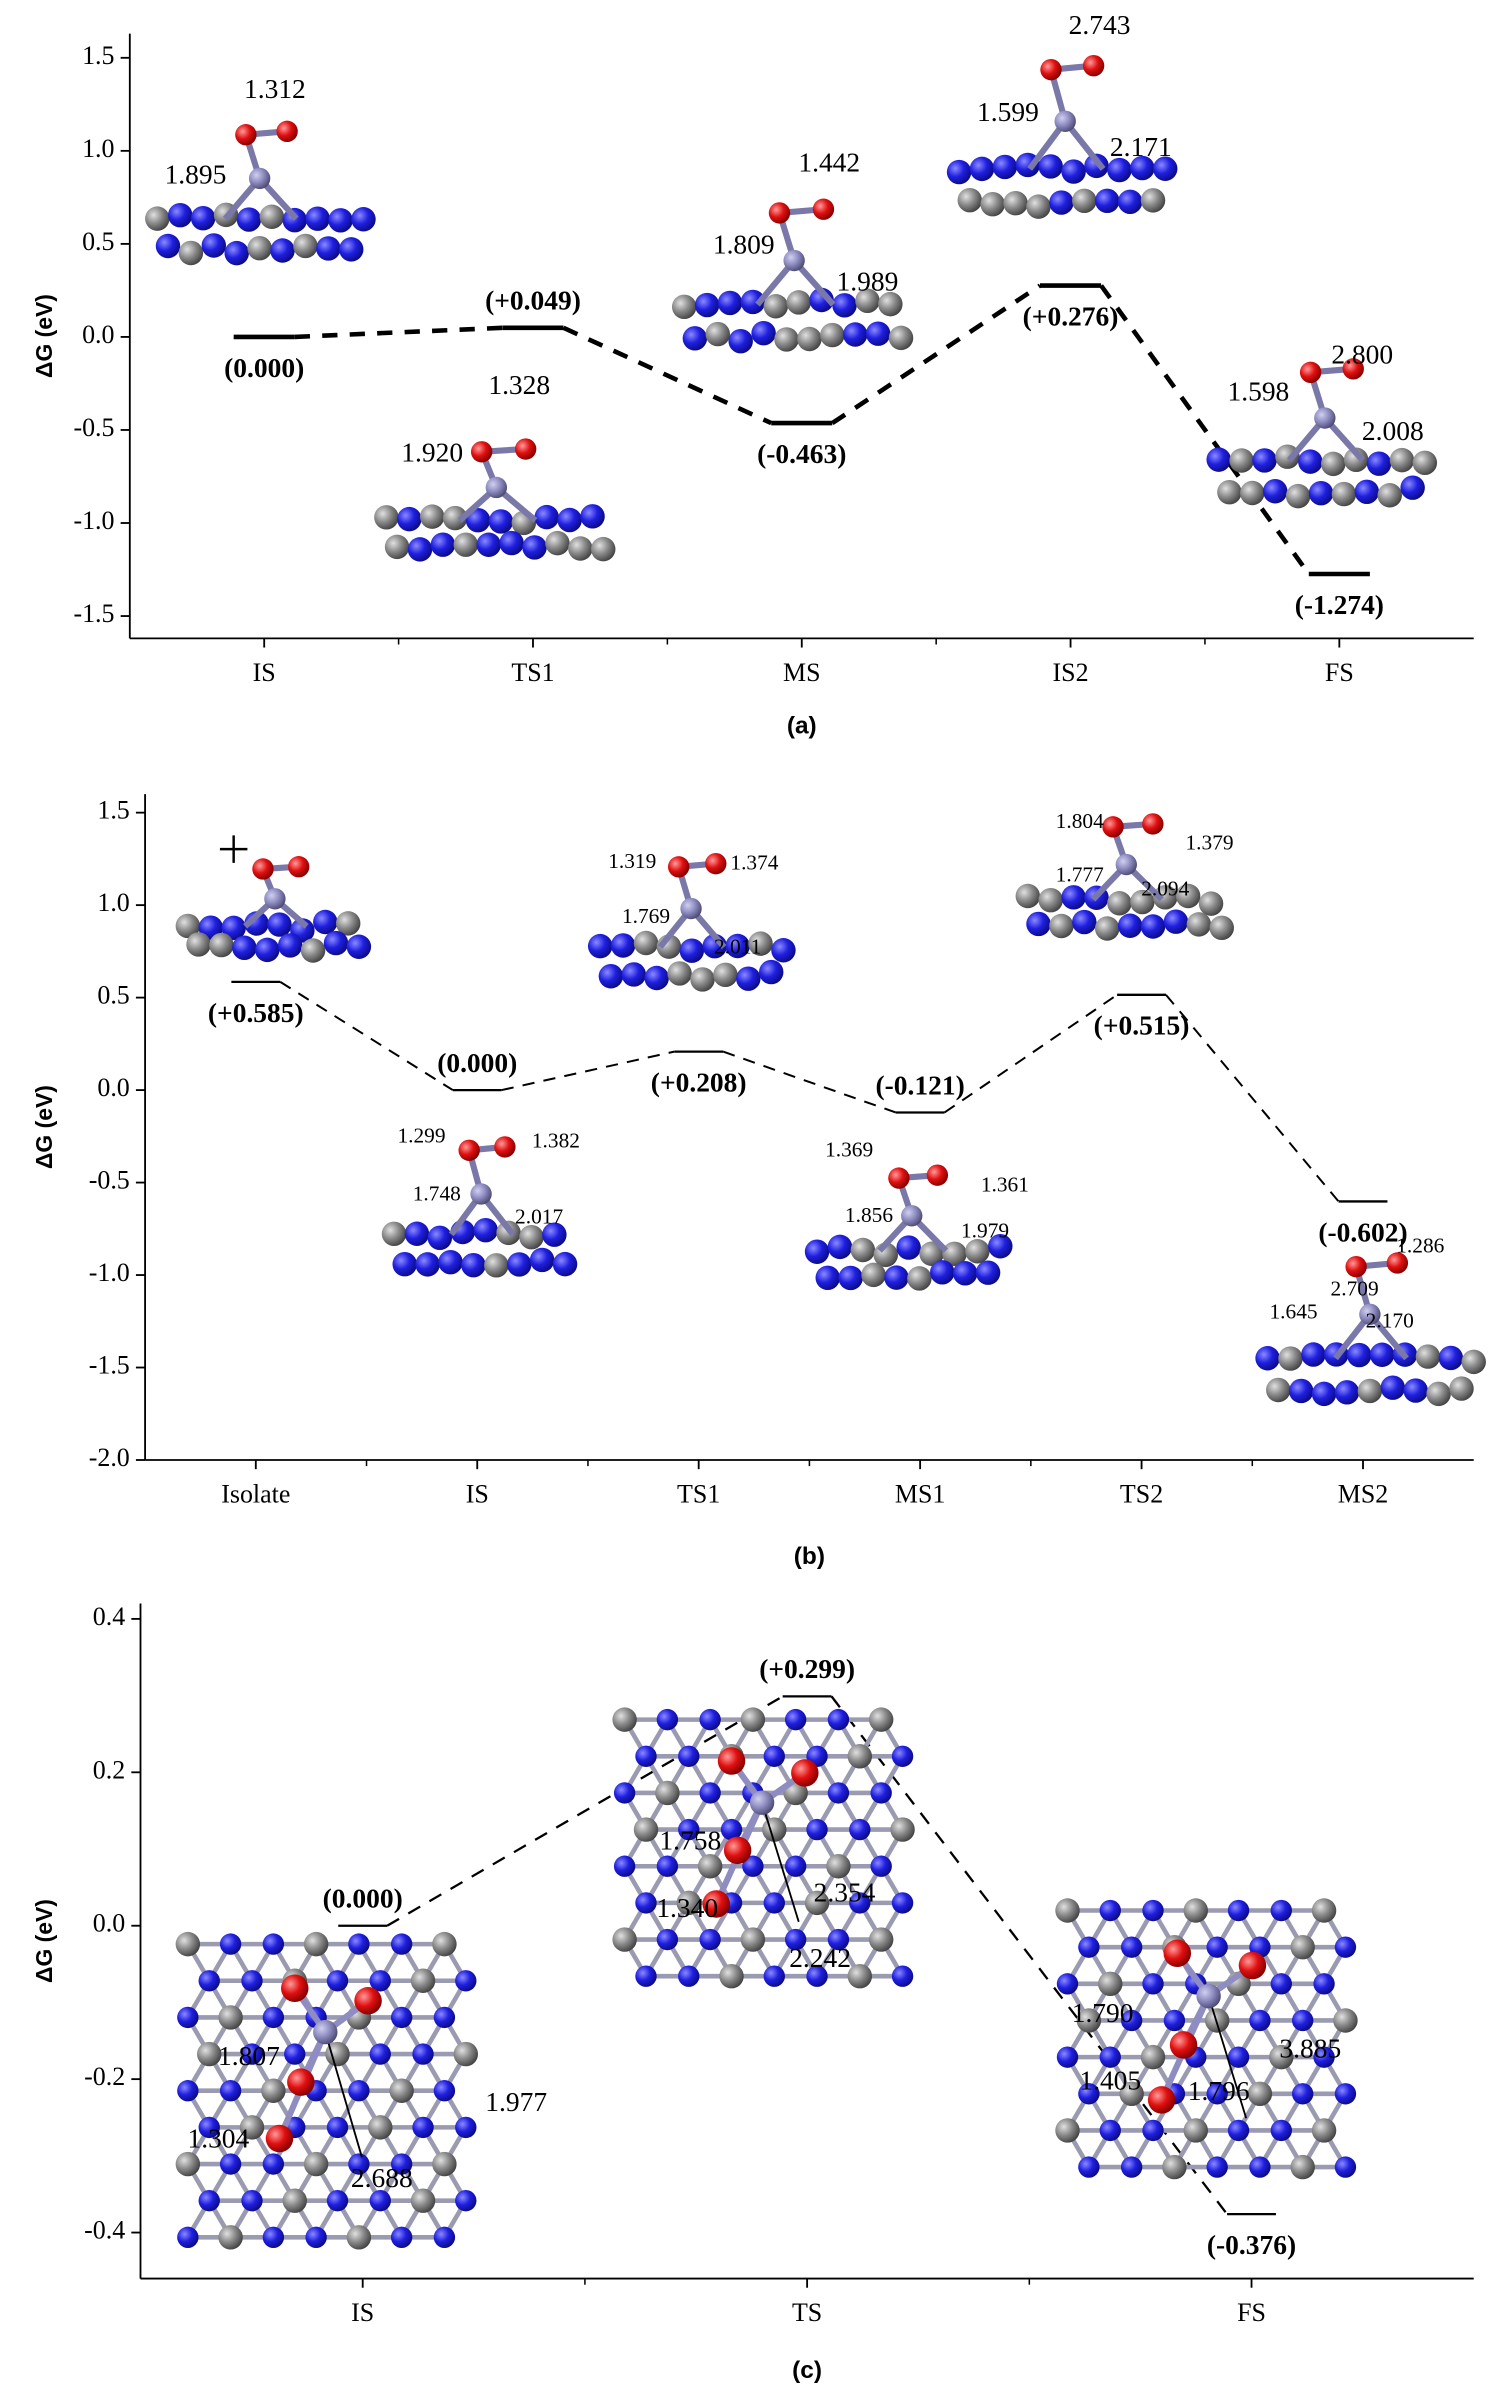 The image size is (1489, 2400). Describe the element at coordinates (109, 1616) in the screenshot. I see `y-tick-label: 0.4` at that location.